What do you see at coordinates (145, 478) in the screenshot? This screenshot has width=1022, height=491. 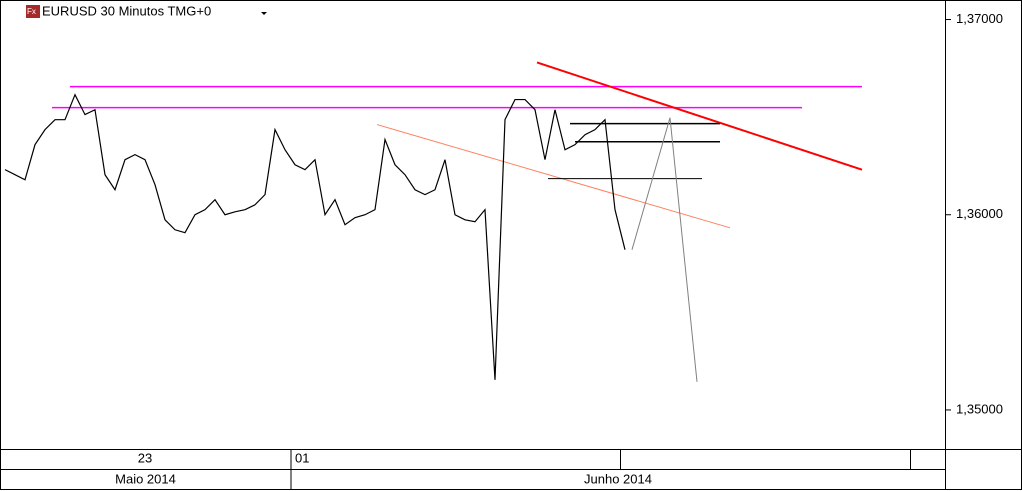 I see `month-label: Maio 2014` at bounding box center [145, 478].